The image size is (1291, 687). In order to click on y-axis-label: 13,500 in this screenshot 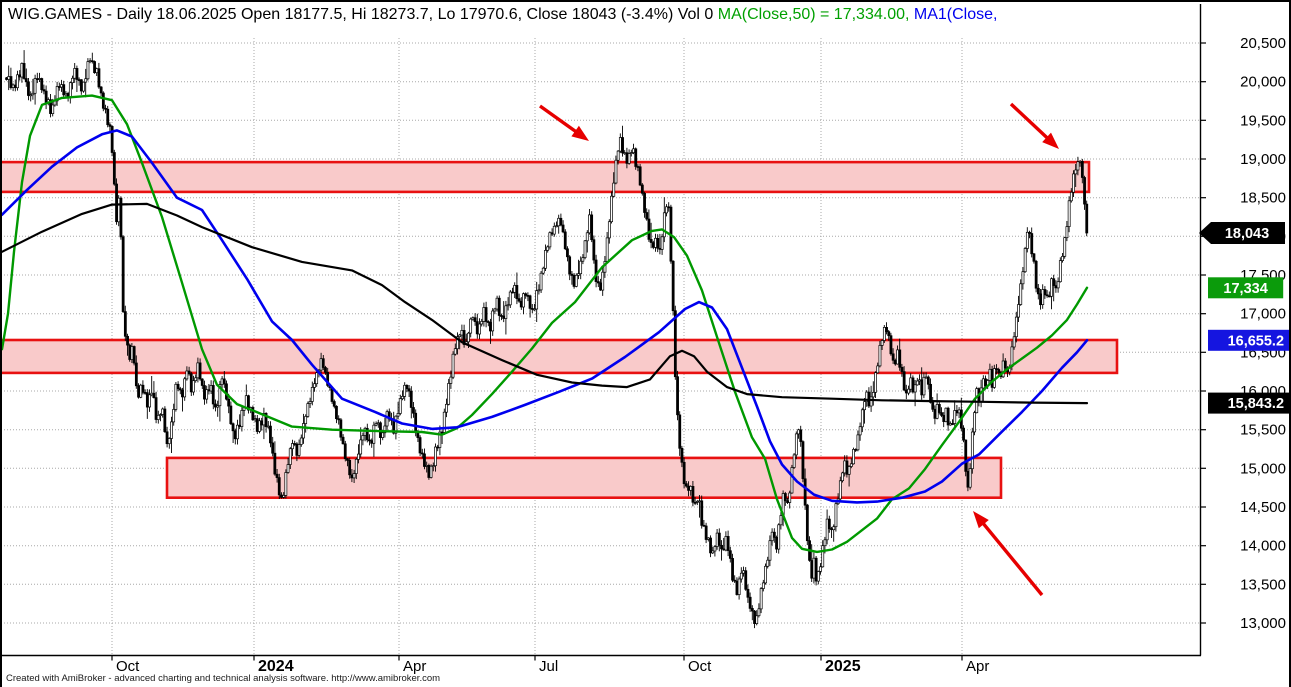, I will do `click(1263, 584)`.